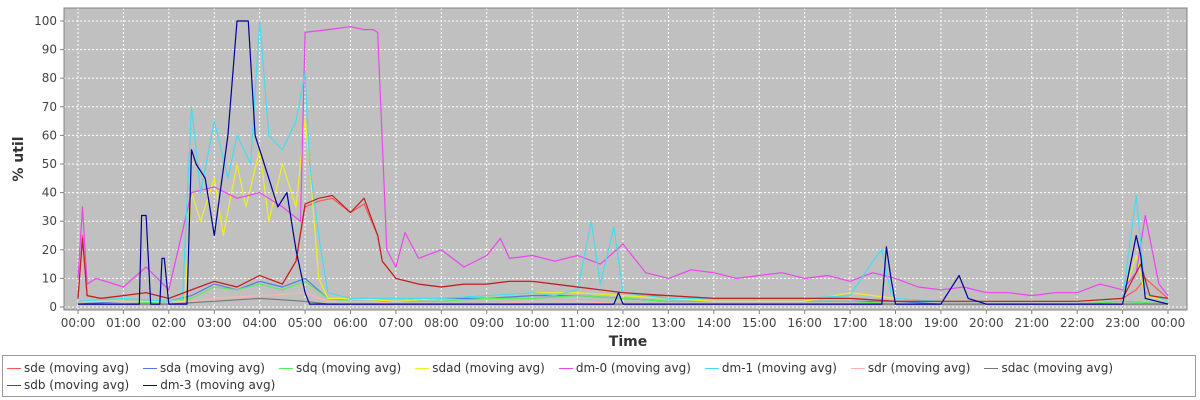 This screenshot has width=1200, height=400. Describe the element at coordinates (804, 323) in the screenshot. I see `x-tick-label: 16:00` at that location.